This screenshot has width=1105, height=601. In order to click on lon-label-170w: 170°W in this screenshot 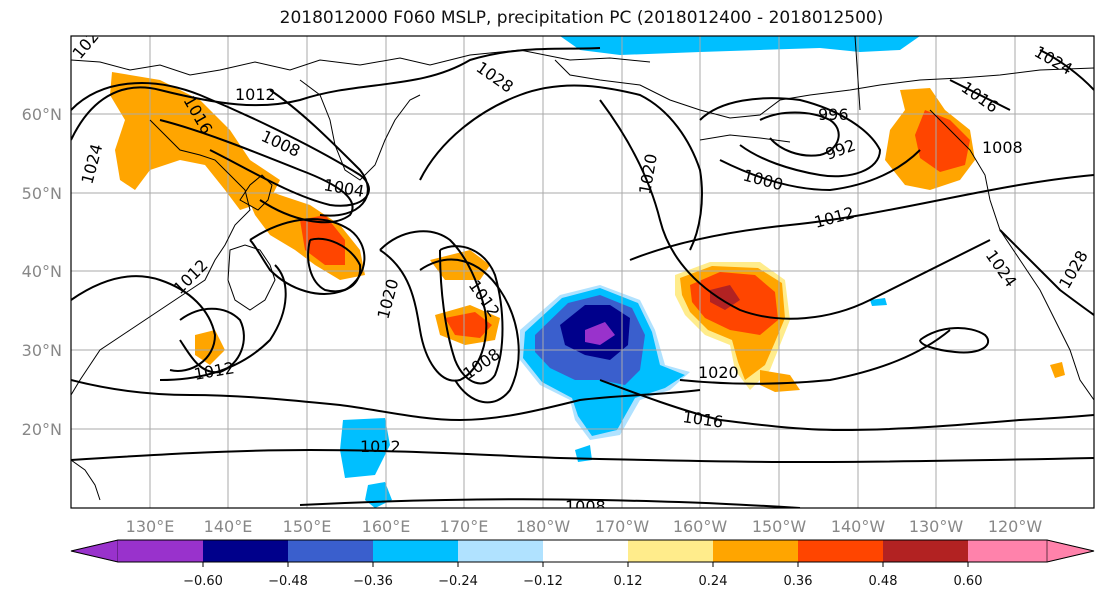, I will do `click(622, 526)`.